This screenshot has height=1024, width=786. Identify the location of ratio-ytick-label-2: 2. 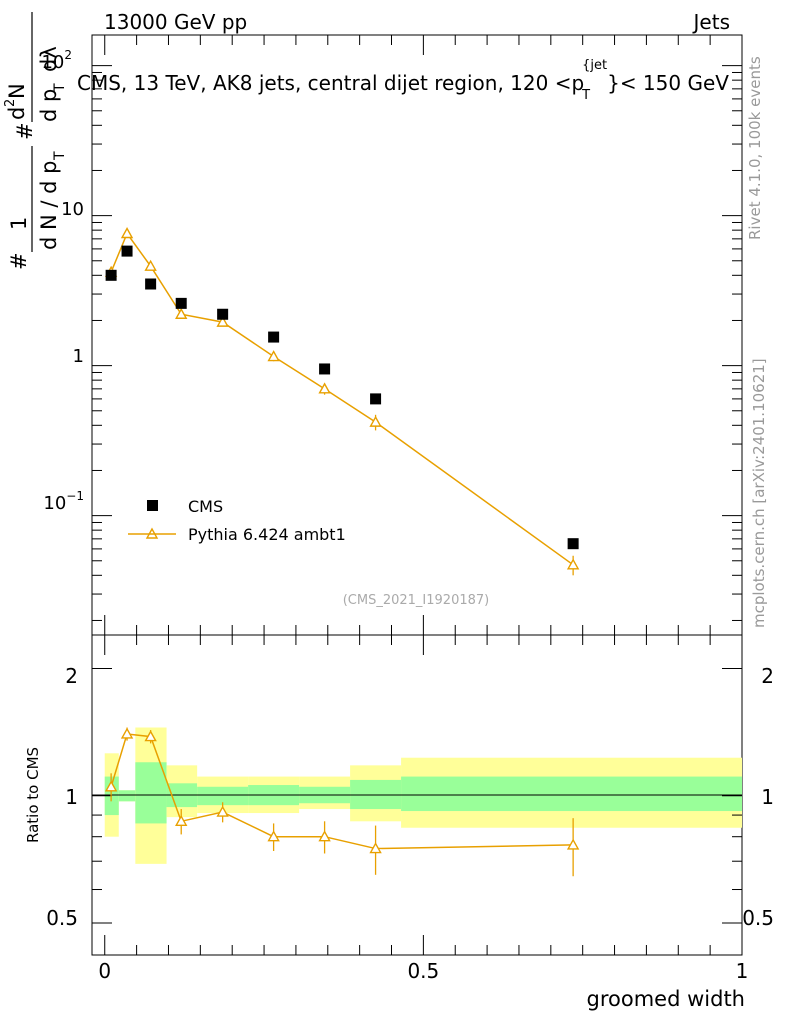
(71, 676).